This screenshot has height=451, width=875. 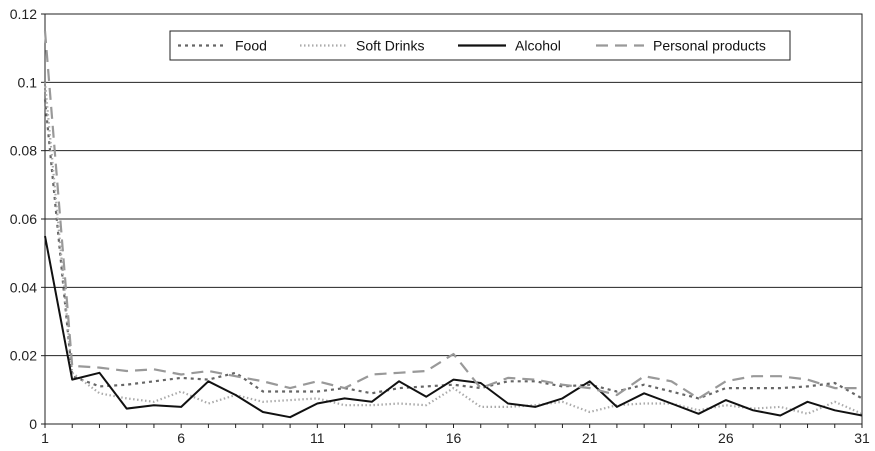 I want to click on legend-label-alcohol: Alcohol, so click(x=538, y=46).